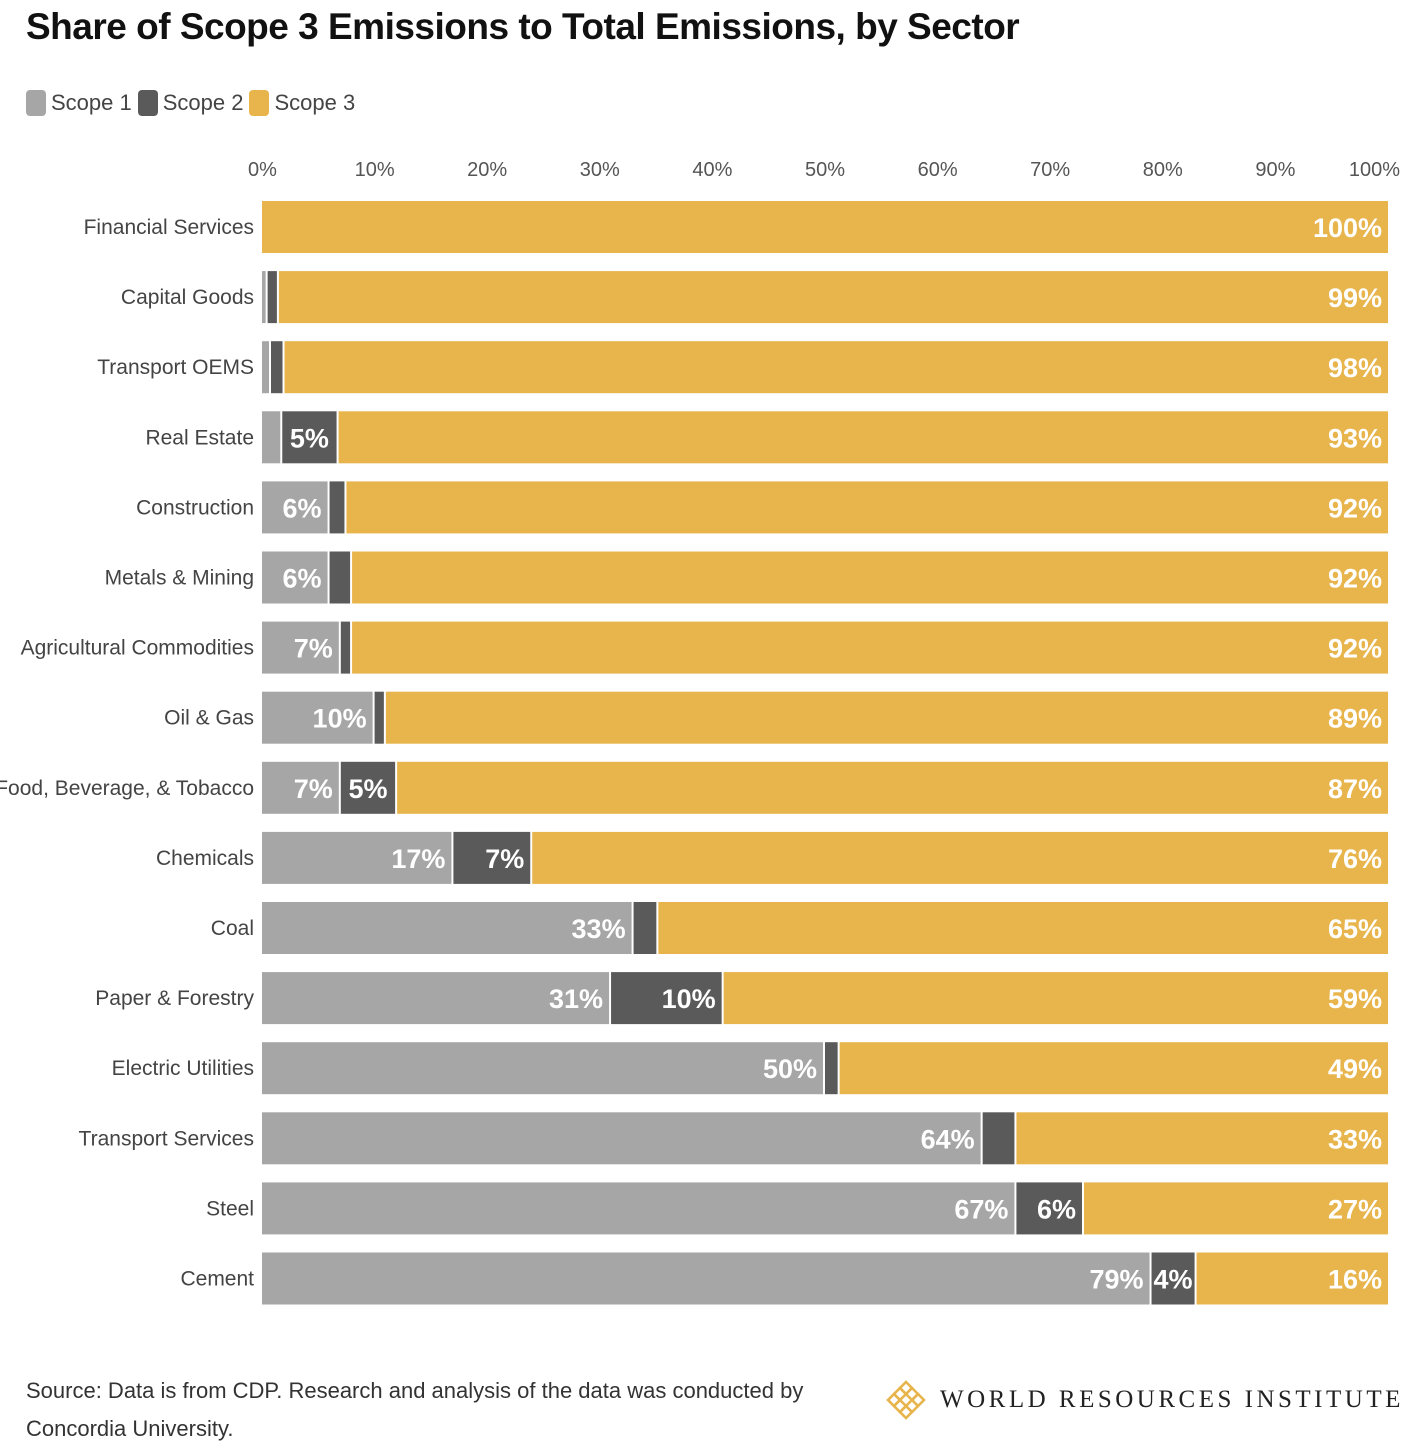  Describe the element at coordinates (205, 858) in the screenshot. I see `category-label: Chemicals` at that location.